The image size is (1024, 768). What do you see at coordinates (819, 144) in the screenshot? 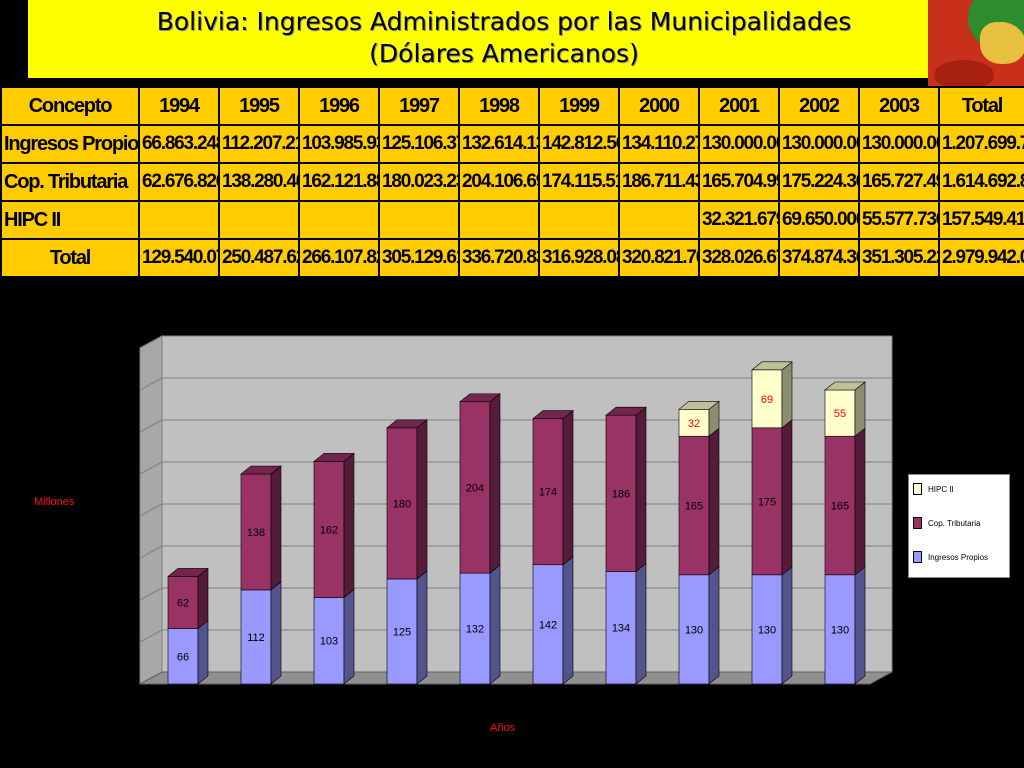
I see `table-cell: 130.000.000` at bounding box center [819, 144].